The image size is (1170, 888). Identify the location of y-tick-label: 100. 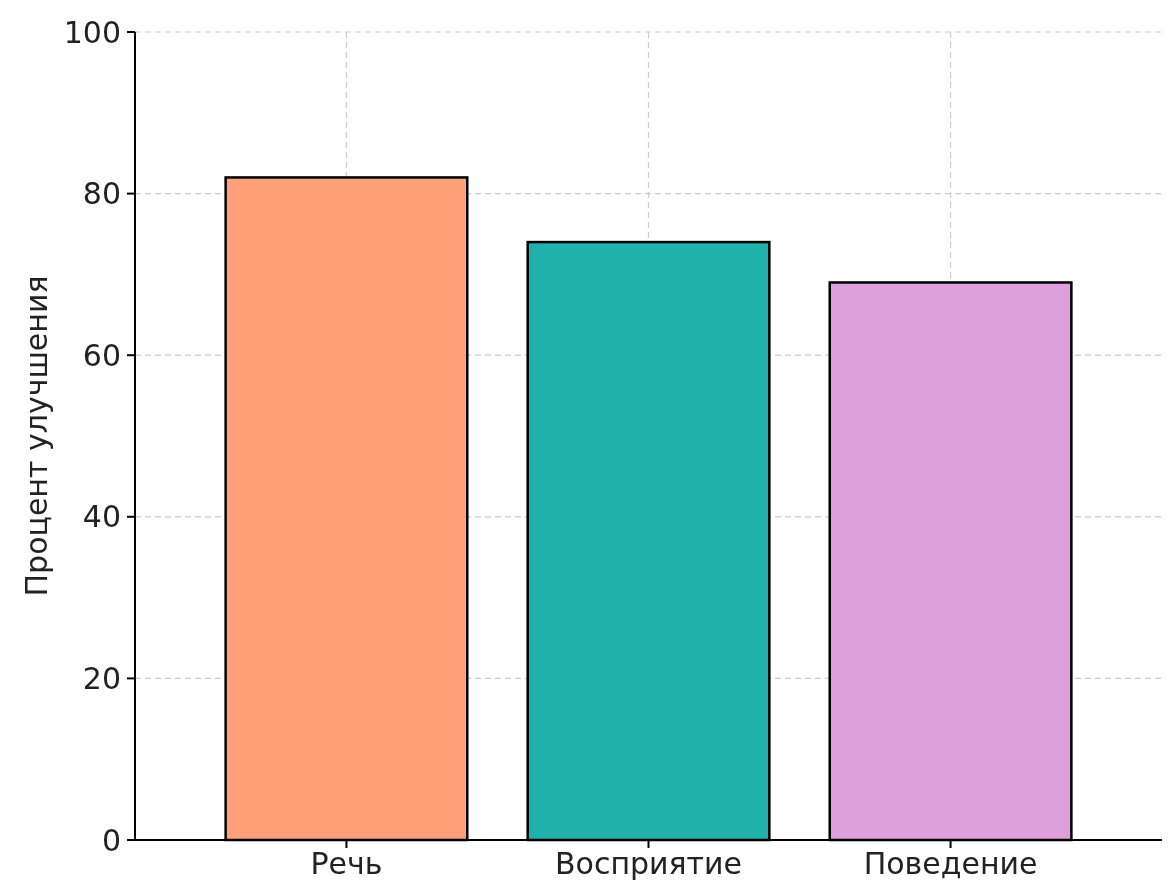
(92, 32).